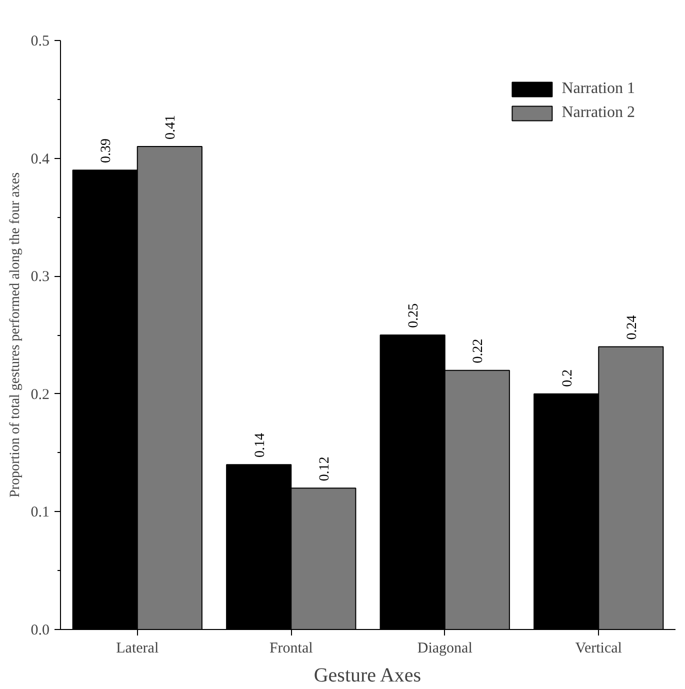 Image resolution: width=685 pixels, height=689 pixels. Describe the element at coordinates (260, 445) in the screenshot. I see `data-label: 0.14` at that location.